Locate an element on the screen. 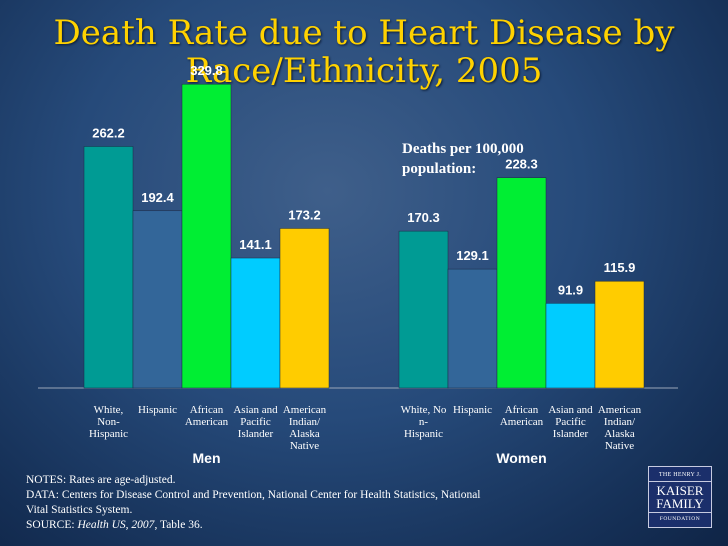  category-label-men-3: Asian and Pacific Islander is located at coordinates (255, 422).